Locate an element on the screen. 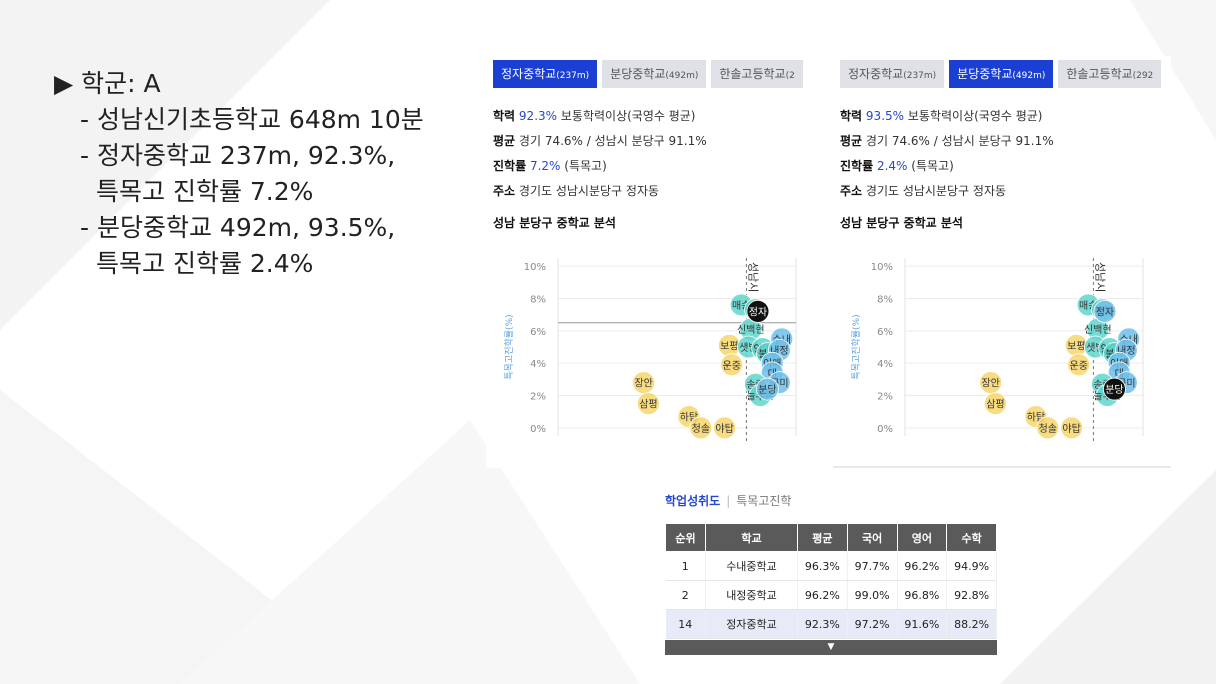 This screenshot has width=1216, height=684. cell-rank: 1 is located at coordinates (685, 566).